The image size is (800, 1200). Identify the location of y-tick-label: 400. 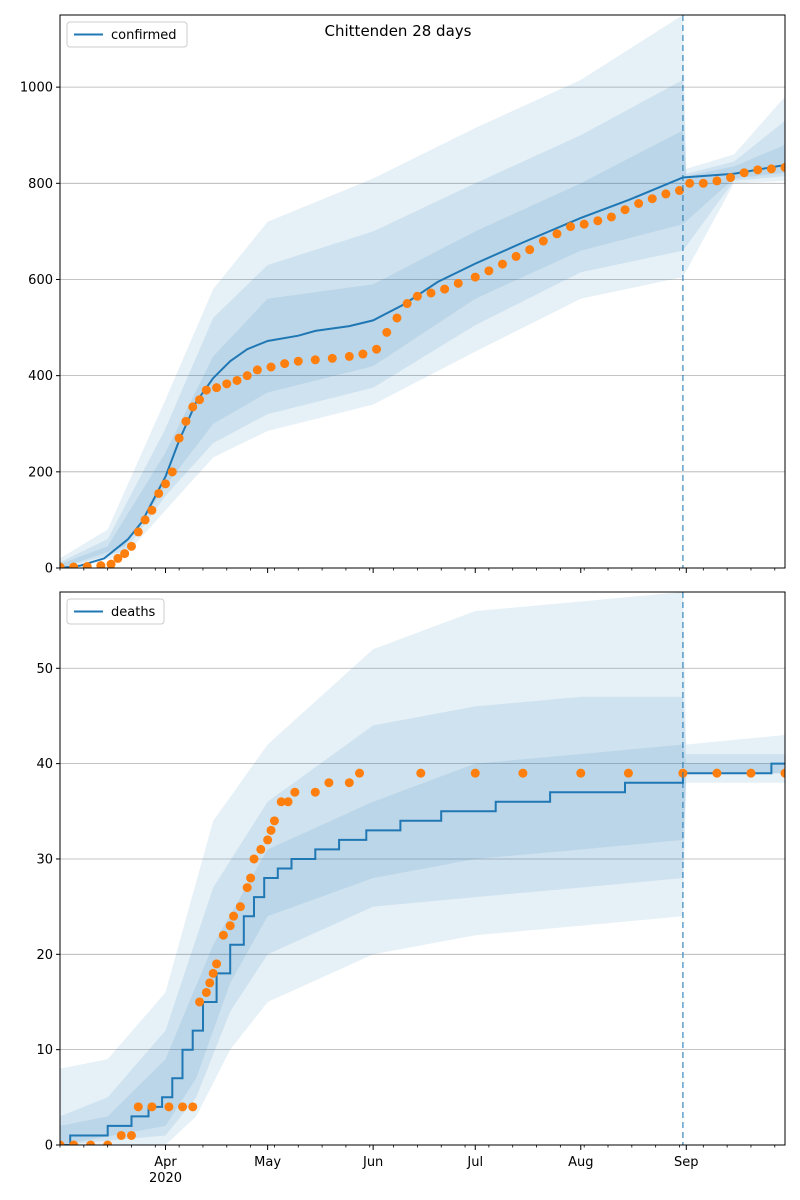
(40, 376).